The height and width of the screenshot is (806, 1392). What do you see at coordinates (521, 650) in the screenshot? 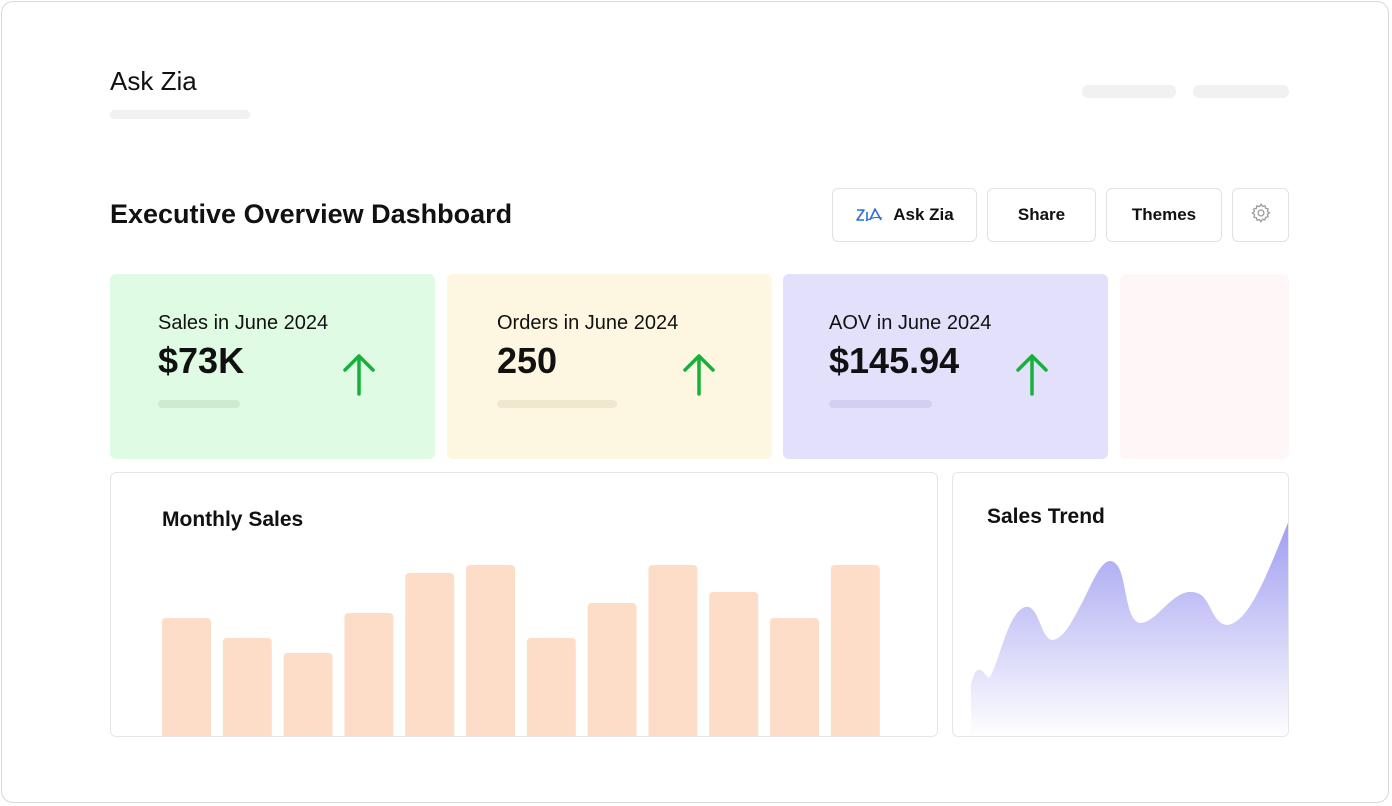
I see `monthly-sales-chart` at bounding box center [521, 650].